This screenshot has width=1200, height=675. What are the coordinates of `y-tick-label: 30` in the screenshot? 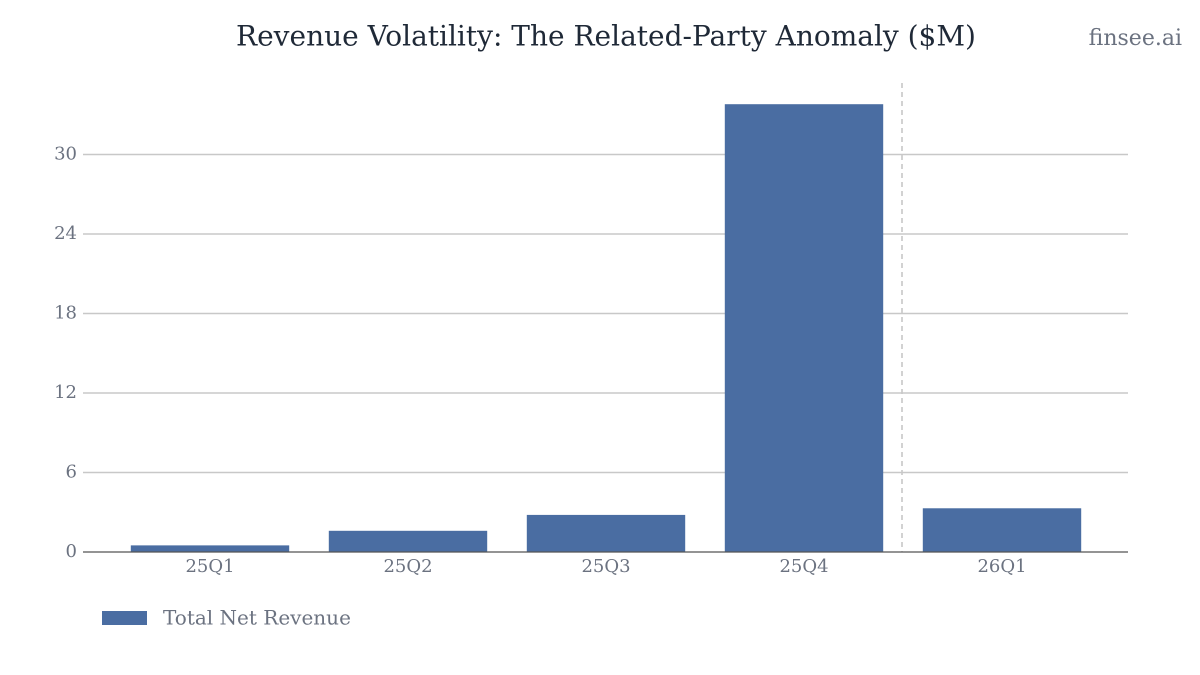 It's located at (65, 154).